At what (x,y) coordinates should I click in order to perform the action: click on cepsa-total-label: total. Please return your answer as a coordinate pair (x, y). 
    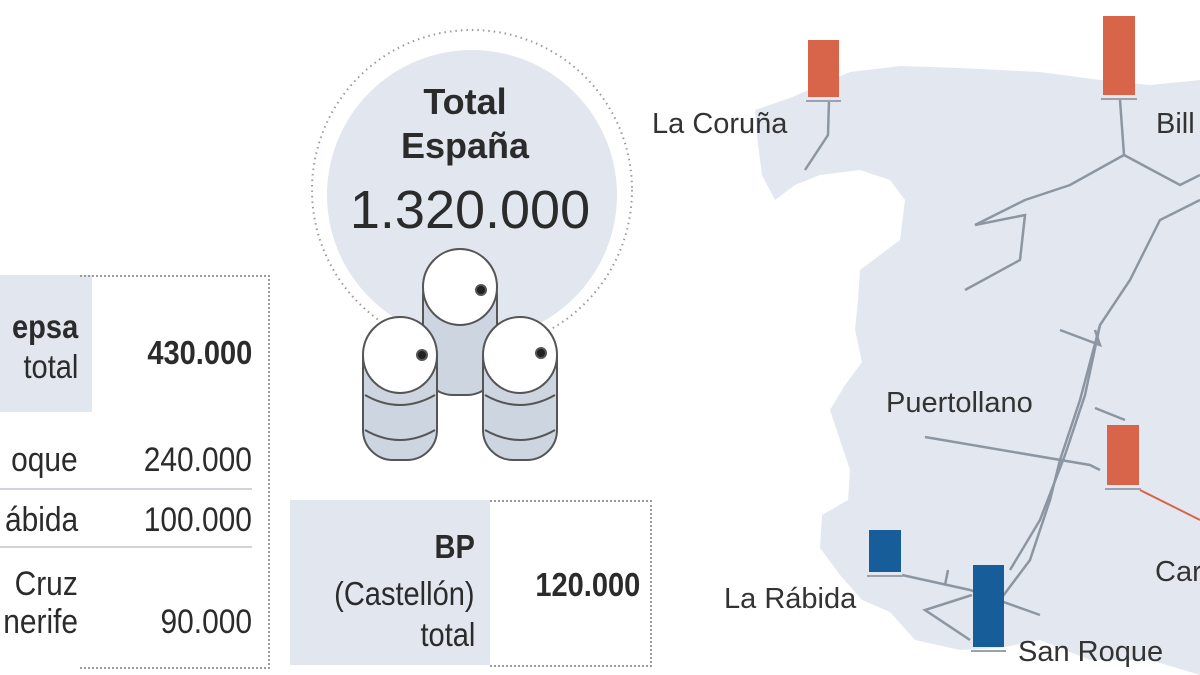
    Looking at the image, I should click on (50, 366).